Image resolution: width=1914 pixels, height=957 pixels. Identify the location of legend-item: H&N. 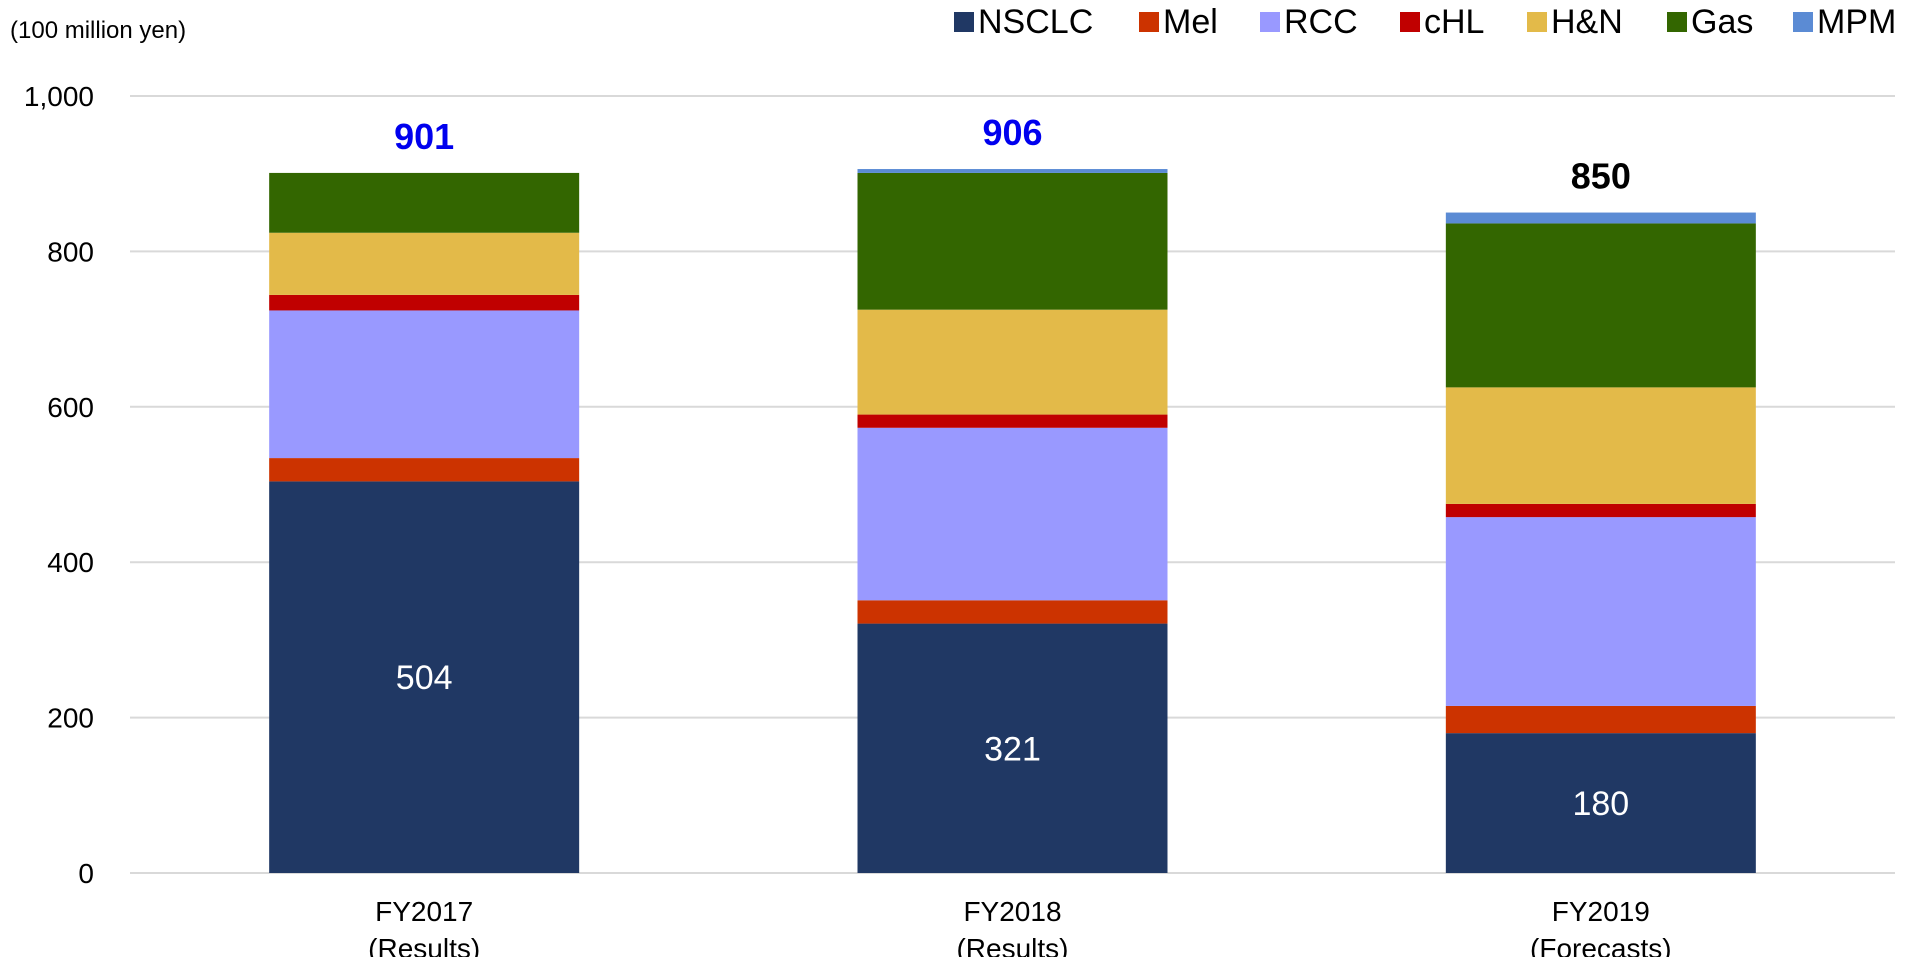
(1575, 22).